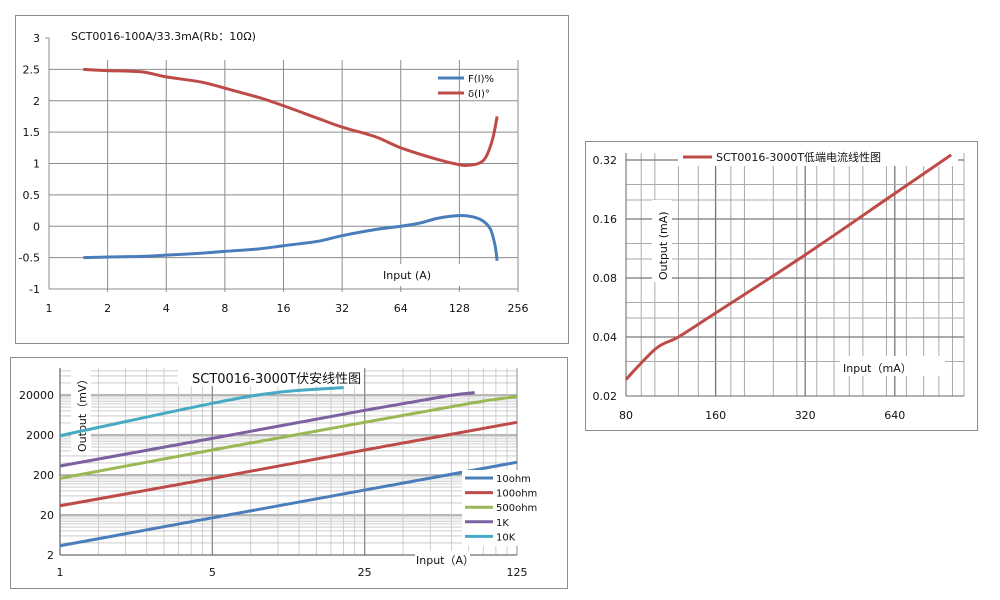  Describe the element at coordinates (40, 435) in the screenshot. I see `y-tick-label: 2000` at that location.